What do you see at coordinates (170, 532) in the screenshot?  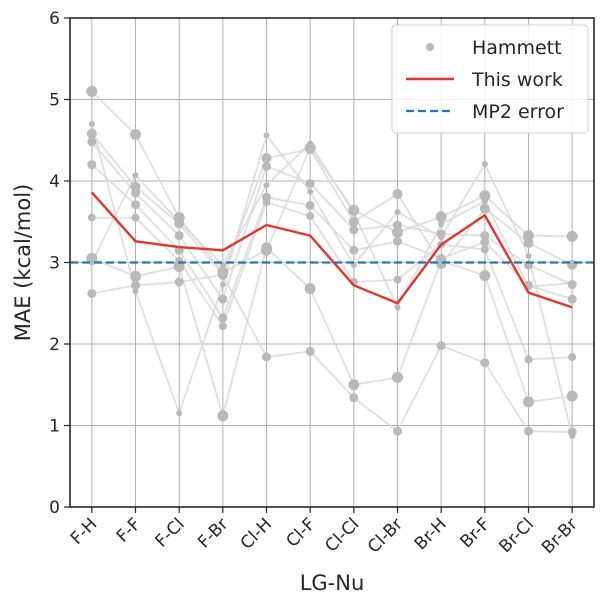 I see `x-tick-label: F-Cl` at bounding box center [170, 532].